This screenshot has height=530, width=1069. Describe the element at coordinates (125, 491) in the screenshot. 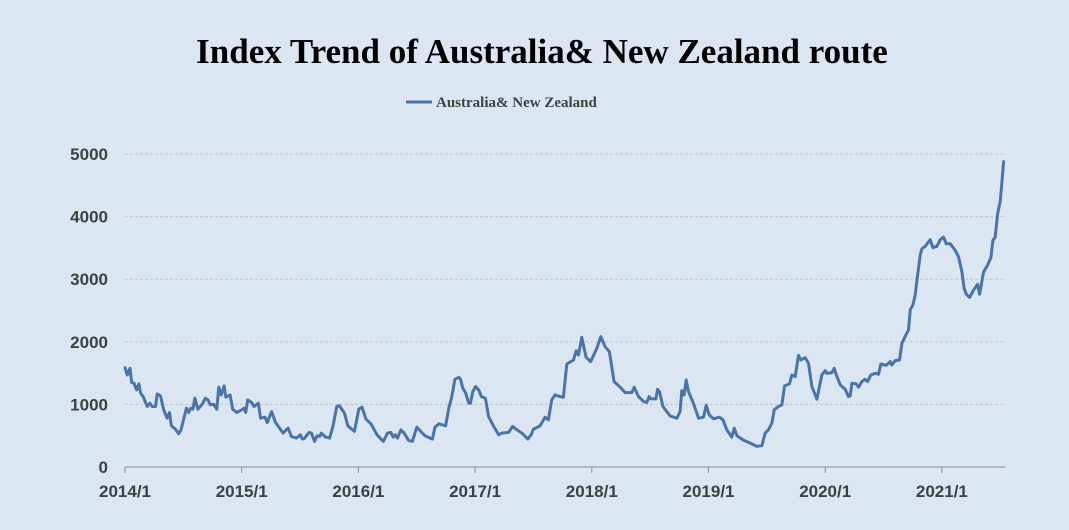

I see `x-tick-label: 2014/1` at that location.